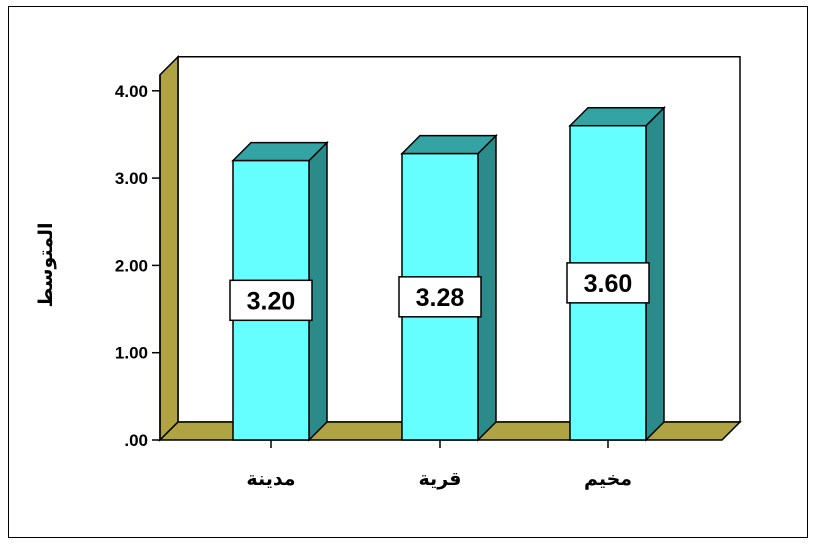  I want to click on y-tick-label: .00, so click(136, 440).